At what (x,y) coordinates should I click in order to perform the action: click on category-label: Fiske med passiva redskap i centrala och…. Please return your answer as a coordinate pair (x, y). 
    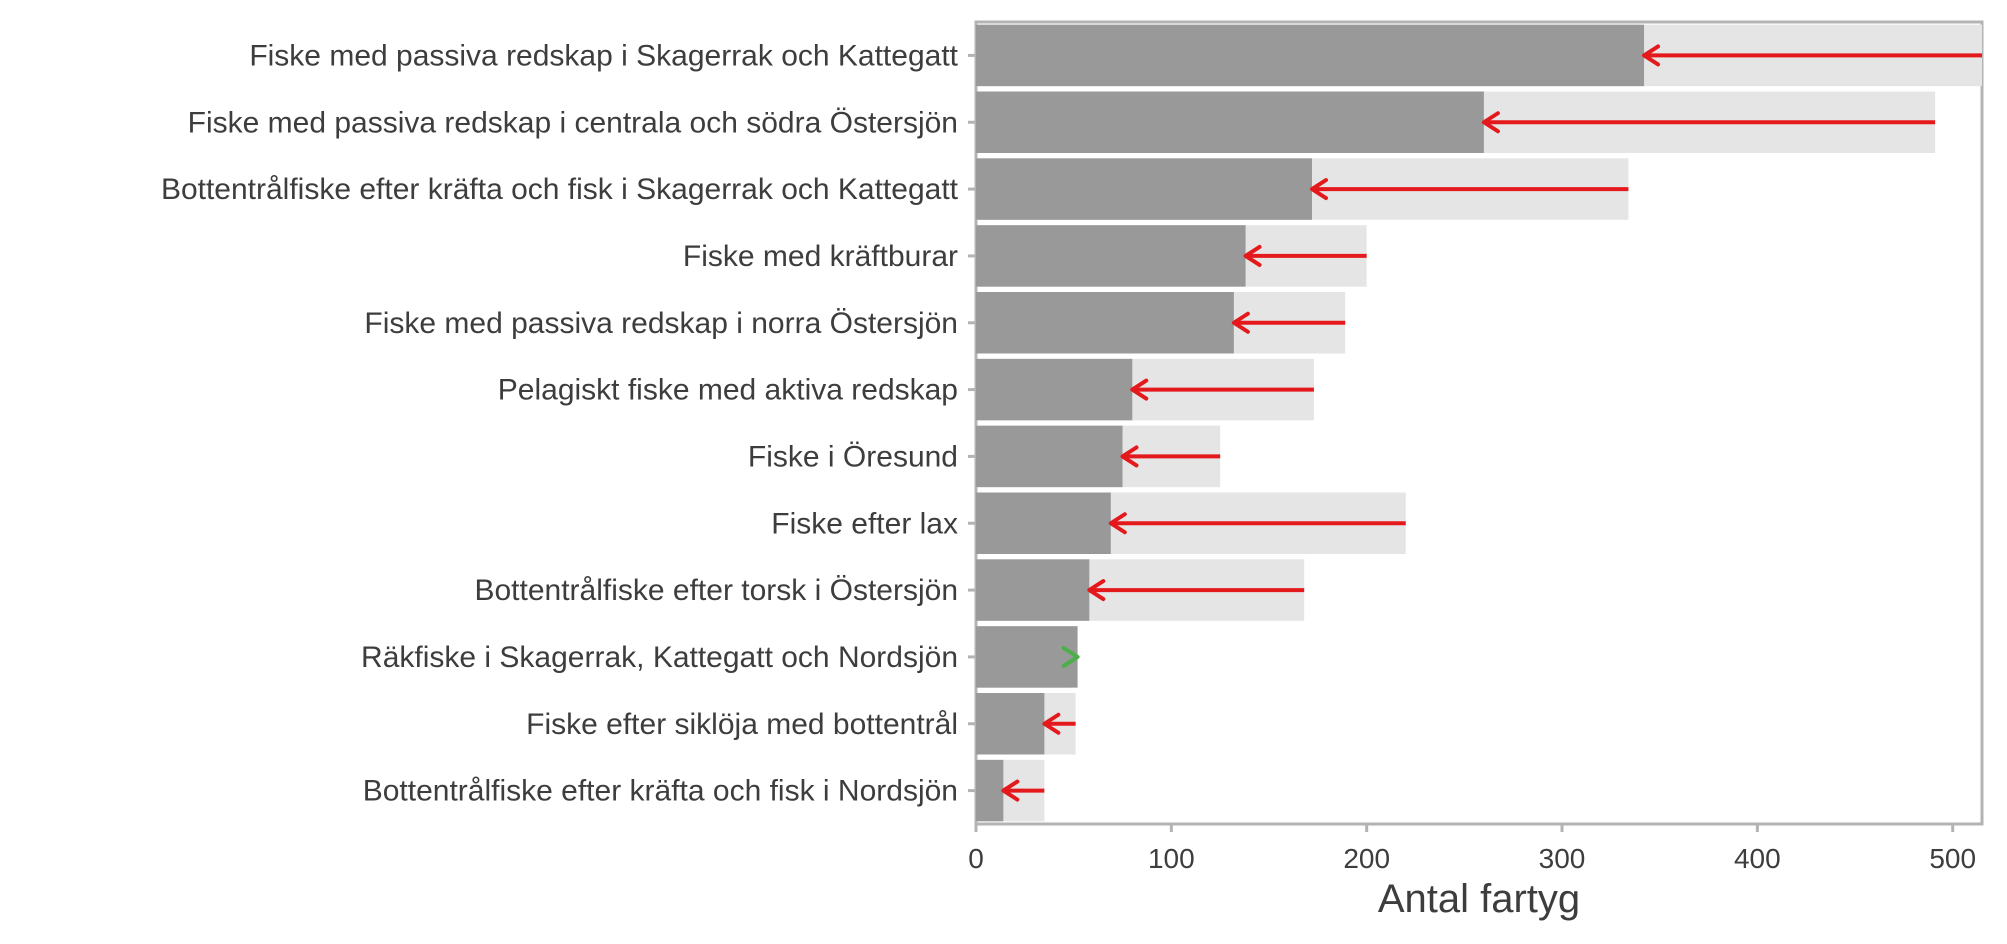
    Looking at the image, I should click on (573, 122).